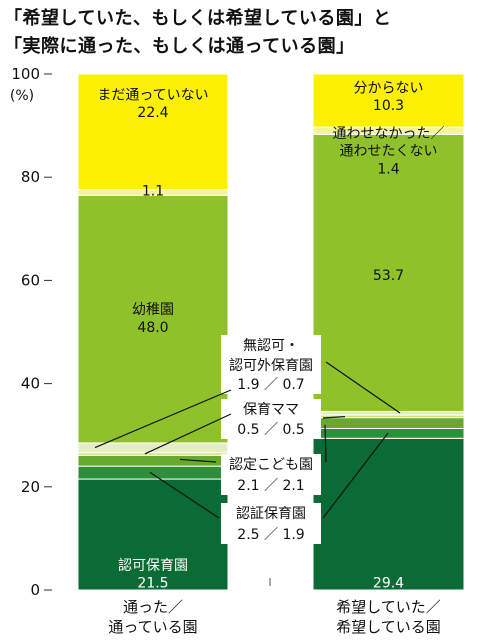 This screenshot has height=640, width=486. I want to click on data-label: 幼稚園, so click(153, 310).